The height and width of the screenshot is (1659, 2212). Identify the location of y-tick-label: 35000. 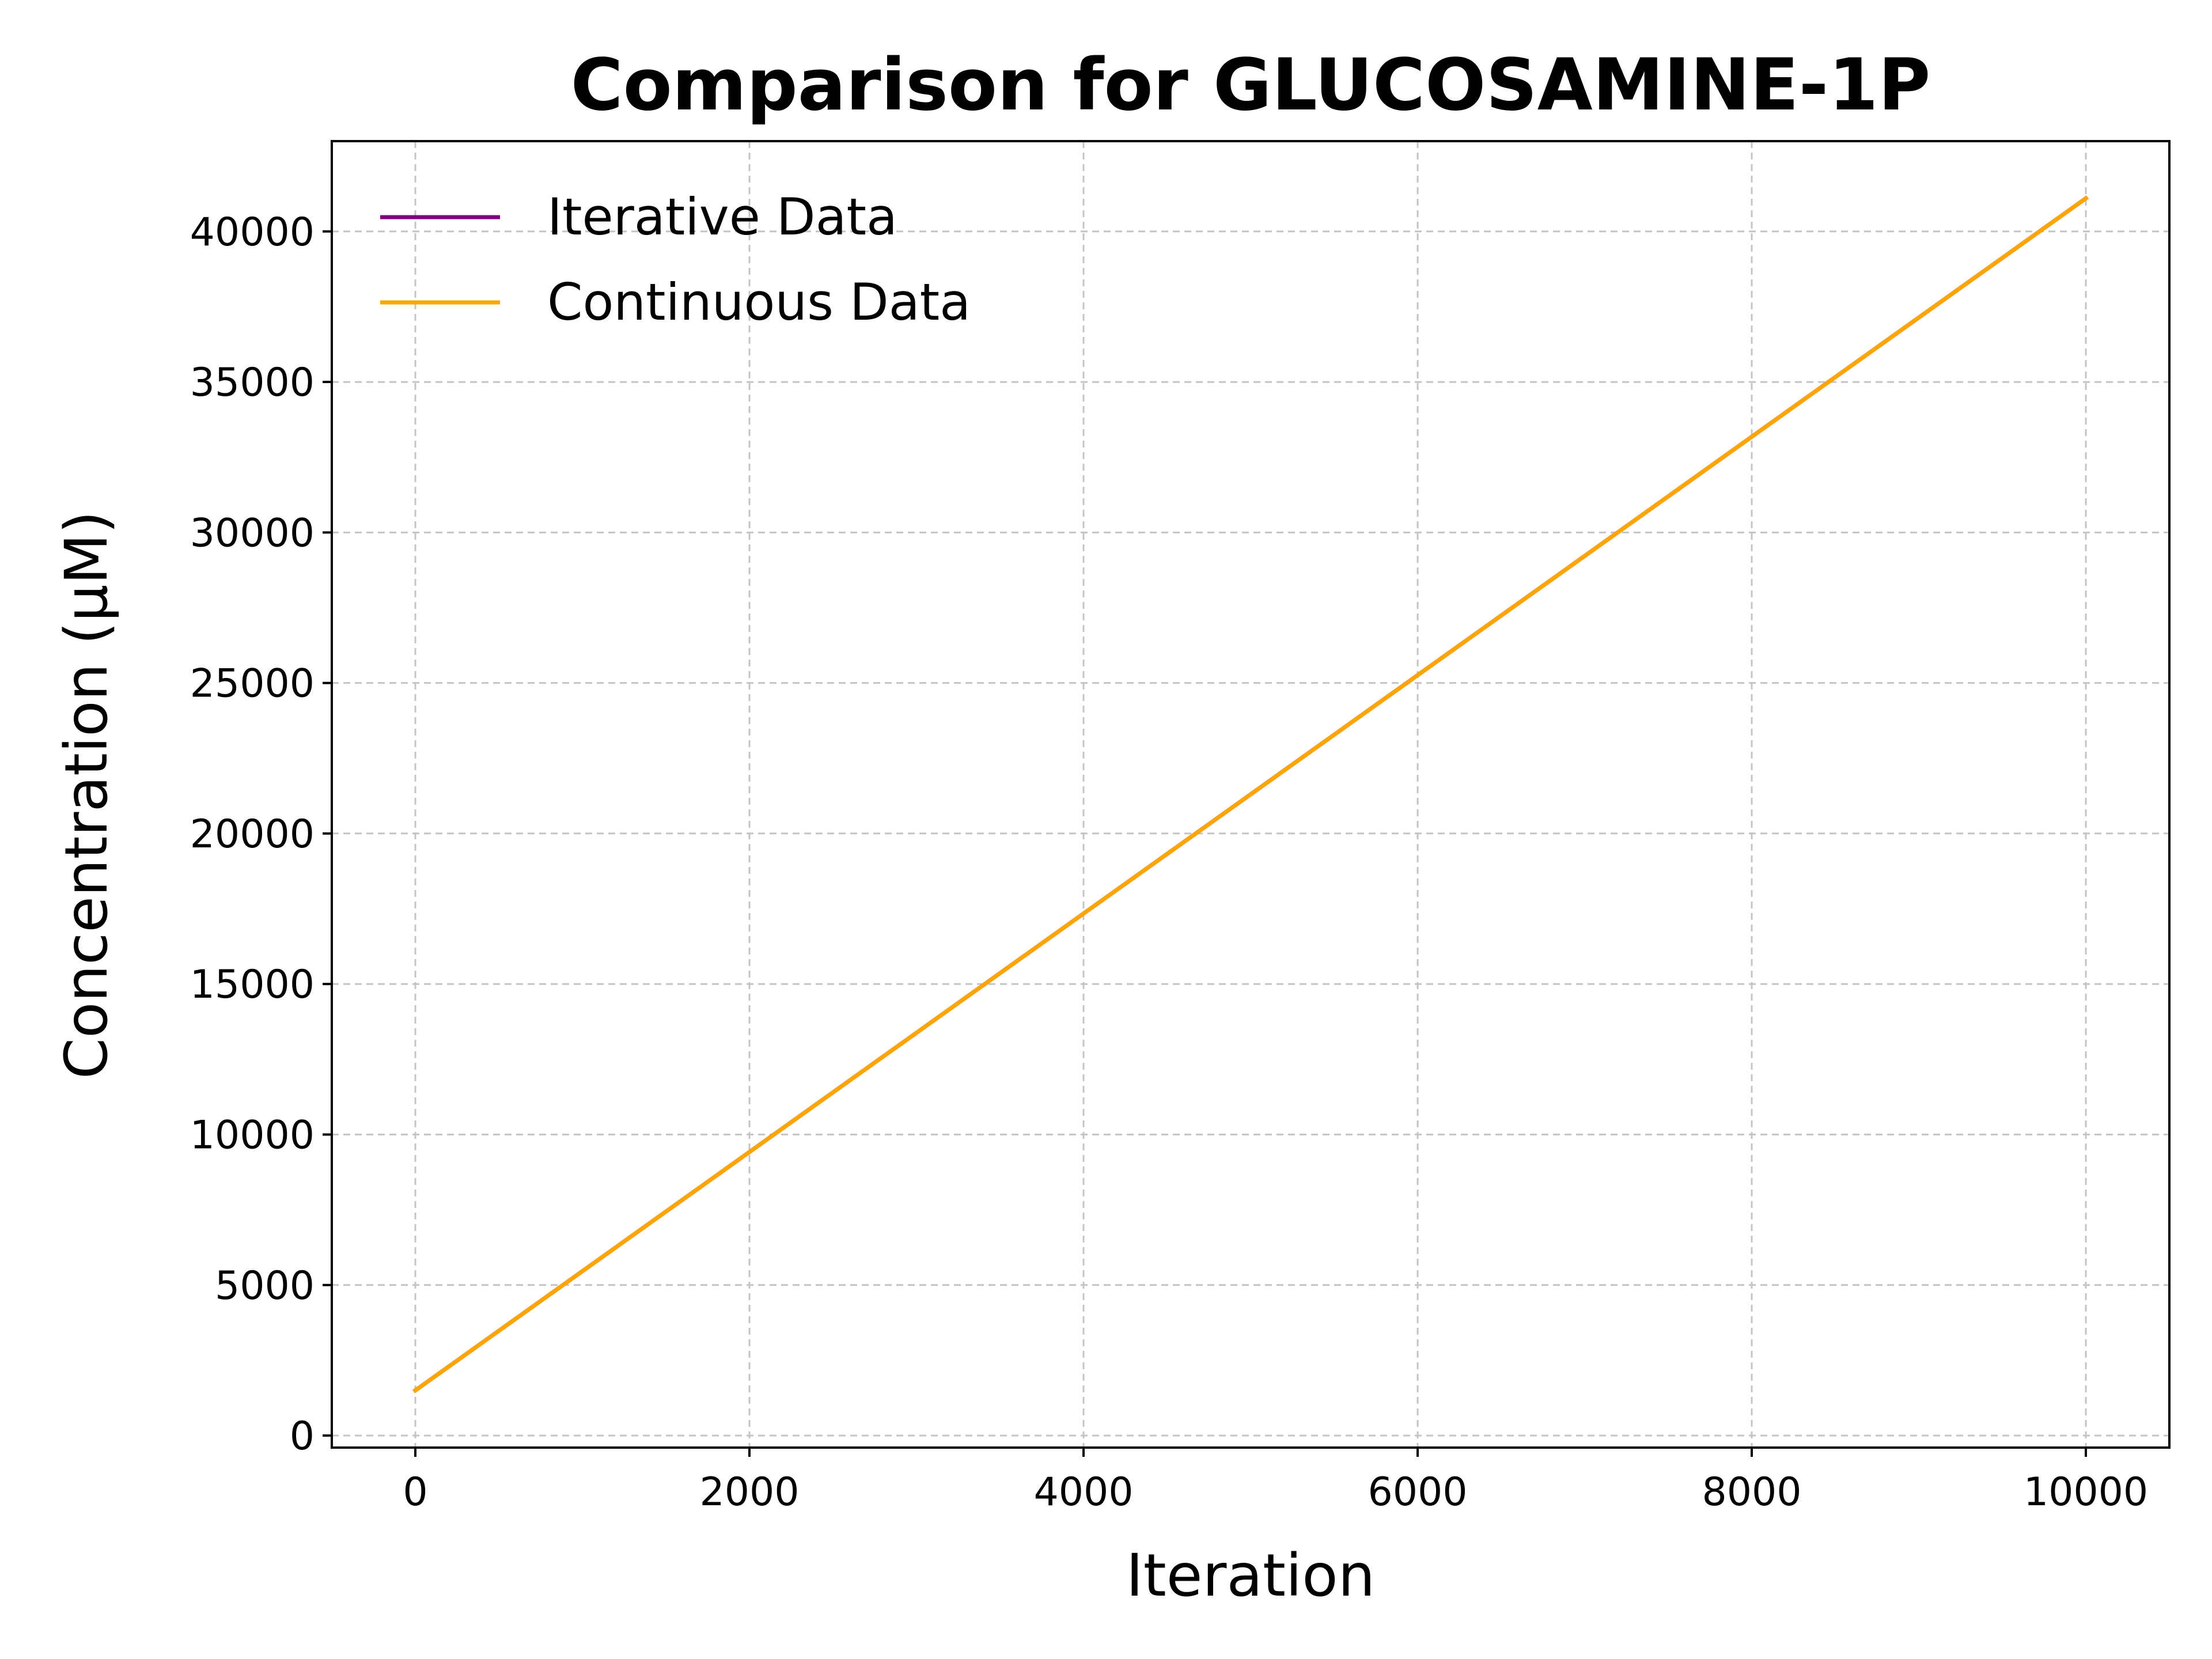
(252, 383).